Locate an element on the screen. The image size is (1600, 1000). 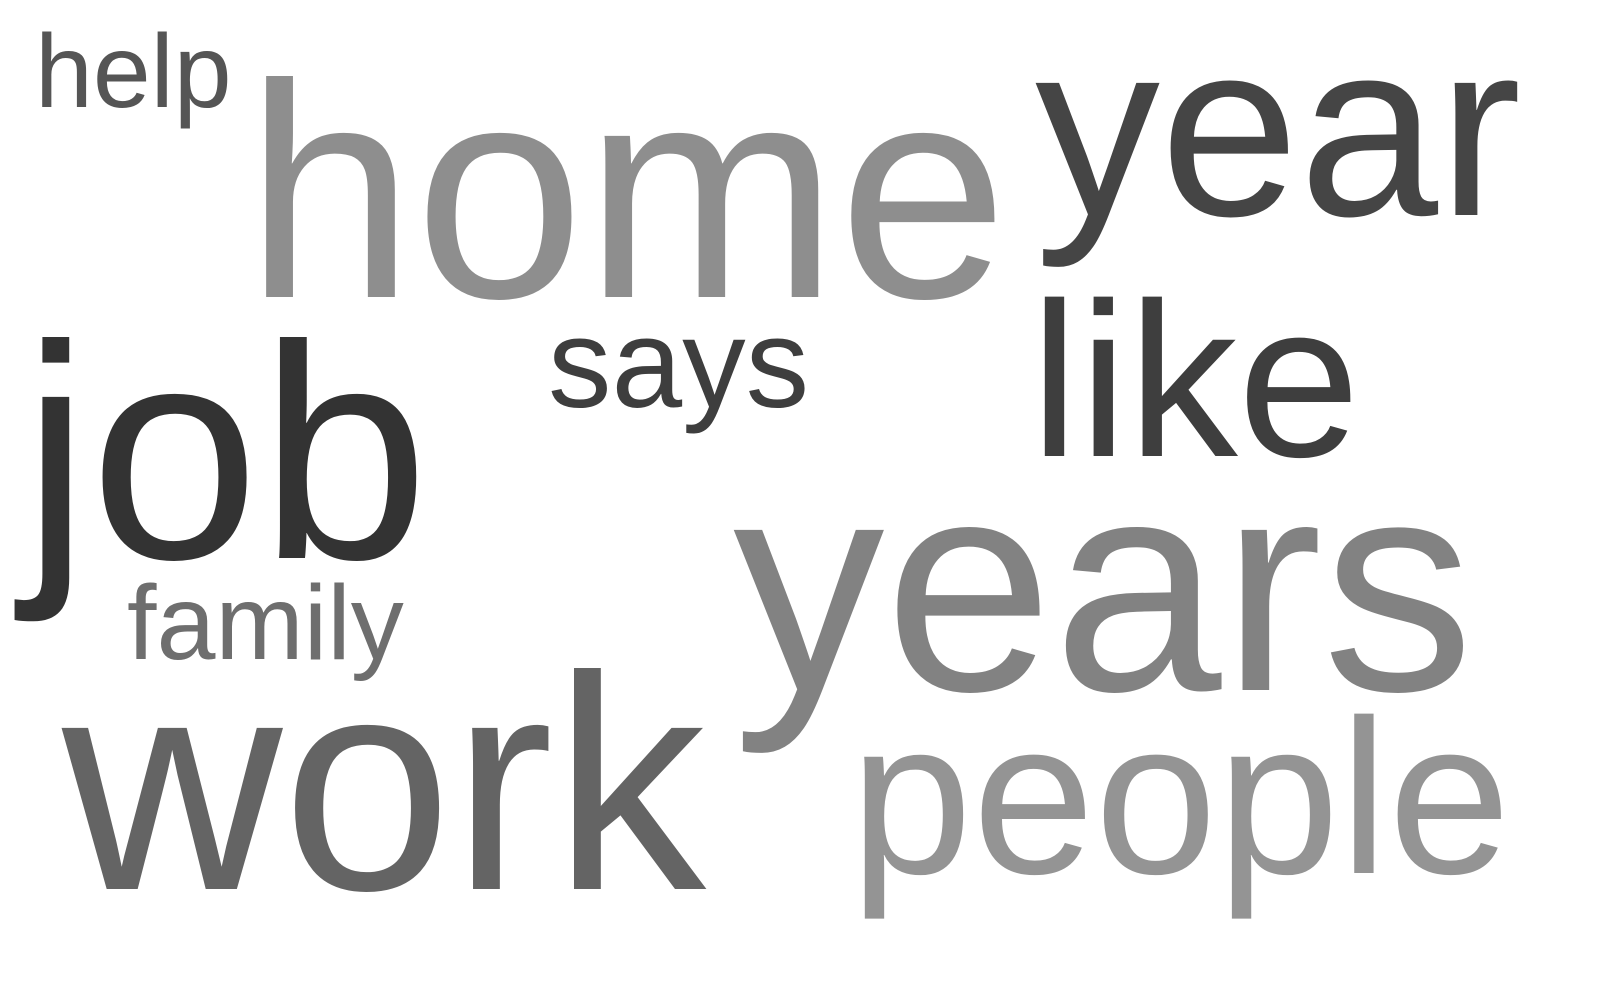
word-help: help is located at coordinates (133, 72).